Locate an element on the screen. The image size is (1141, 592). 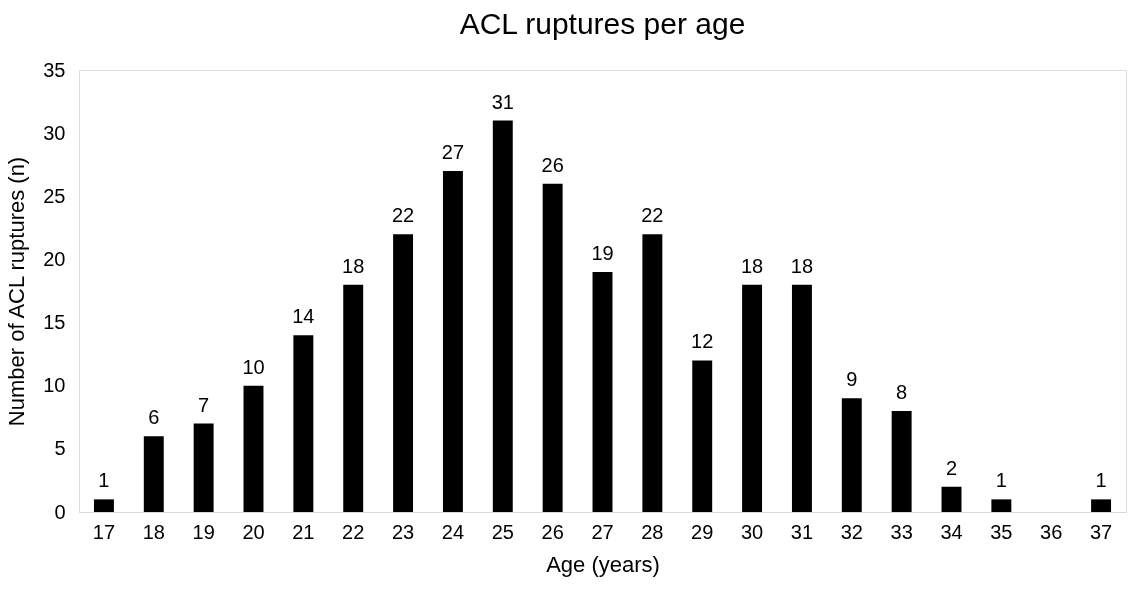
x-tick-label: 24 is located at coordinates (453, 531).